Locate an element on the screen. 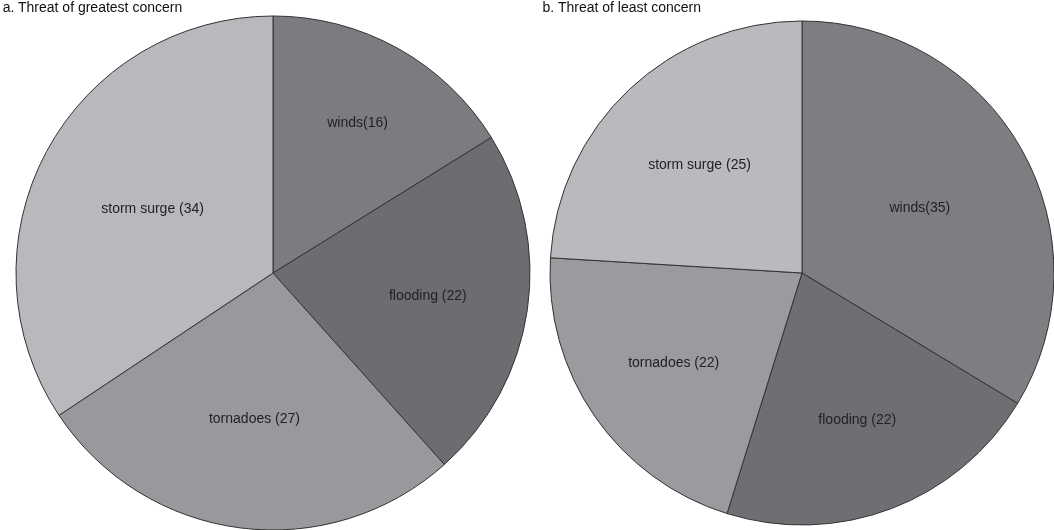 This screenshot has width=1054, height=530. slice-label: winds(35) is located at coordinates (919, 206).